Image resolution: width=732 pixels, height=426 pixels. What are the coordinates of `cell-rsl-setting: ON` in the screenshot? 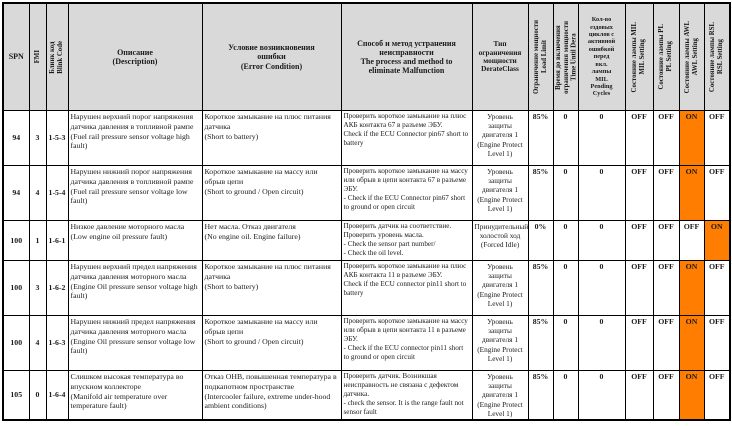 It's located at (717, 240).